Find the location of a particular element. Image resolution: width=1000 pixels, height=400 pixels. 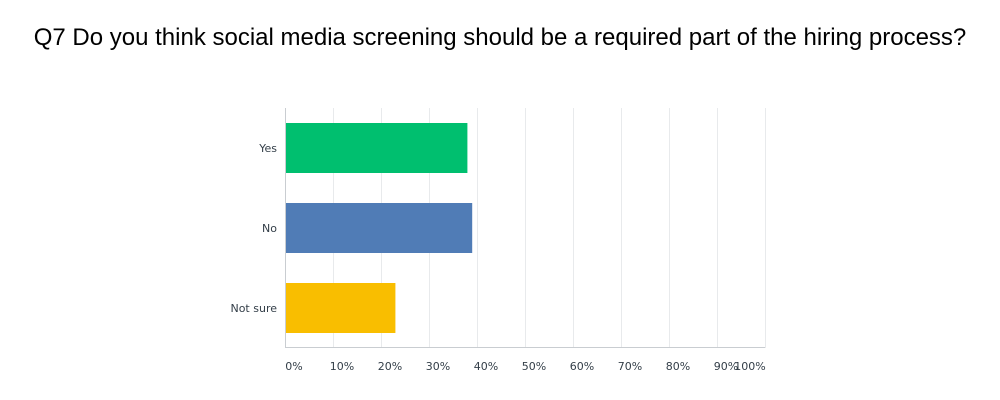

x-tick-label: 80% is located at coordinates (678, 366).